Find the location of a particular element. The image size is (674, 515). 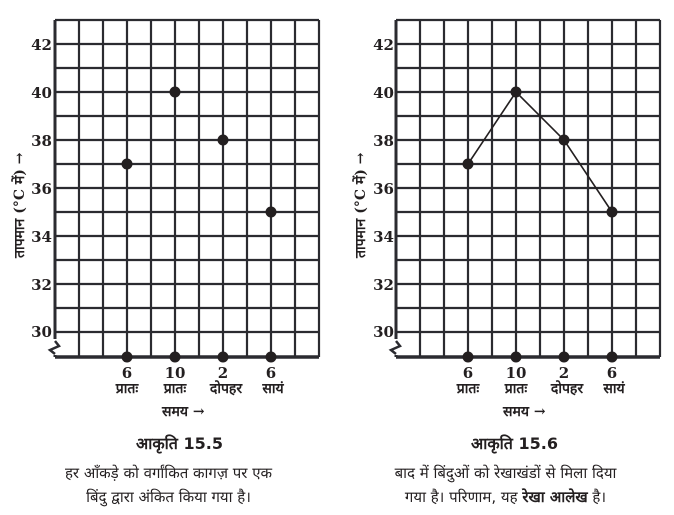

figure-title: आकृति 15.6 is located at coordinates (514, 443).